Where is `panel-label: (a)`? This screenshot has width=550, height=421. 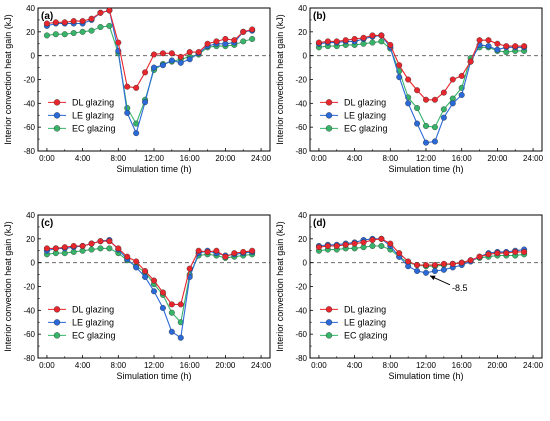
panel-label: (a) is located at coordinates (47, 16).